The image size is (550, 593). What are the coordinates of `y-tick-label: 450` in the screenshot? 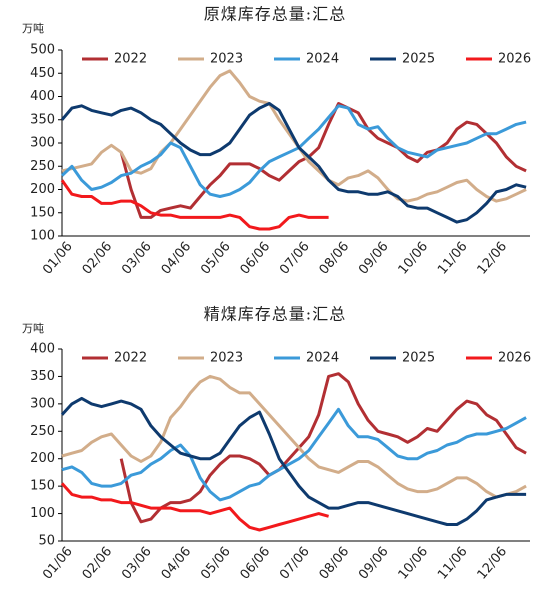 It's located at (42, 73).